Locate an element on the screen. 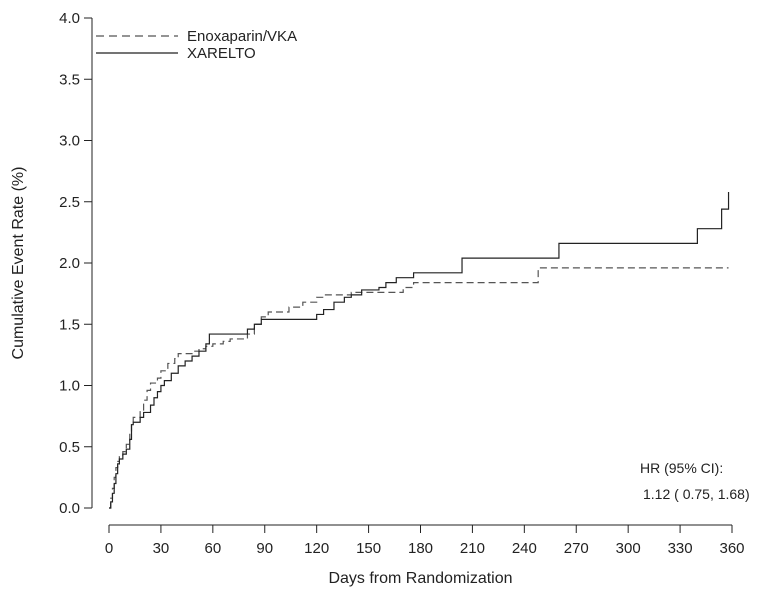 This screenshot has width=765, height=592. y-ticks: 0.0 0.5 1.0 1.5 2.0 2.5 3.0 3.5 4.0 is located at coordinates (75, 263).